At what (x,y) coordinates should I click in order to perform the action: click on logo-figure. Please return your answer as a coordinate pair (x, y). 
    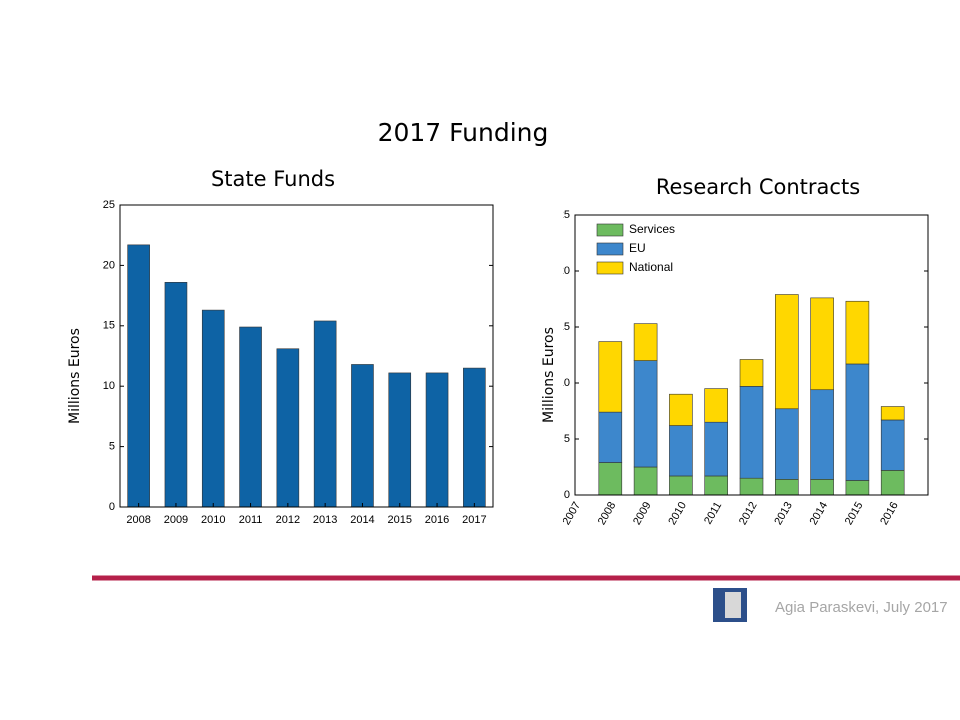
    Looking at the image, I should click on (733, 605).